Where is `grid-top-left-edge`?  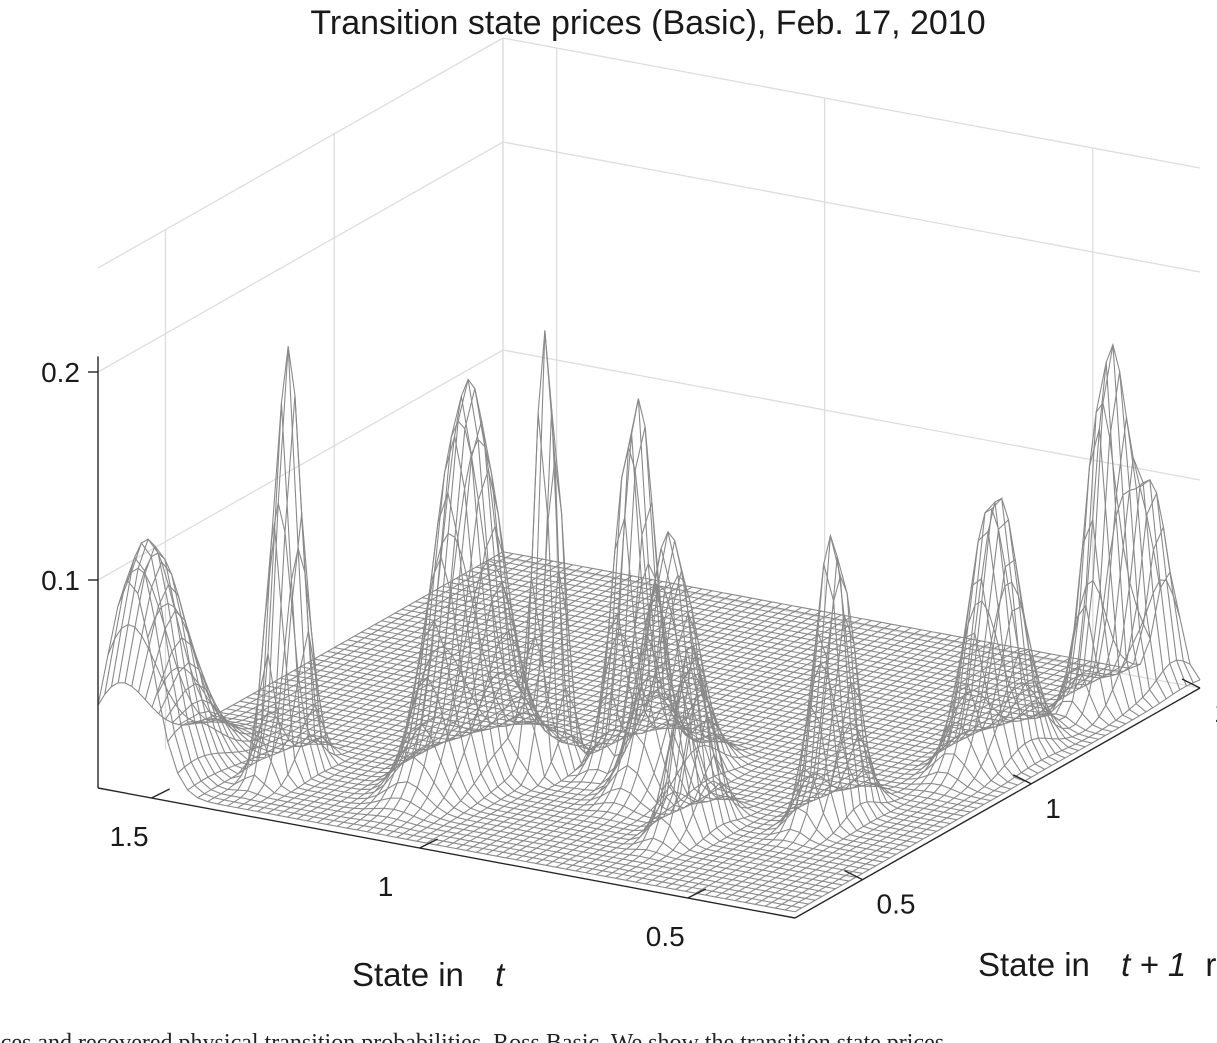
grid-top-left-edge is located at coordinates (300, 153).